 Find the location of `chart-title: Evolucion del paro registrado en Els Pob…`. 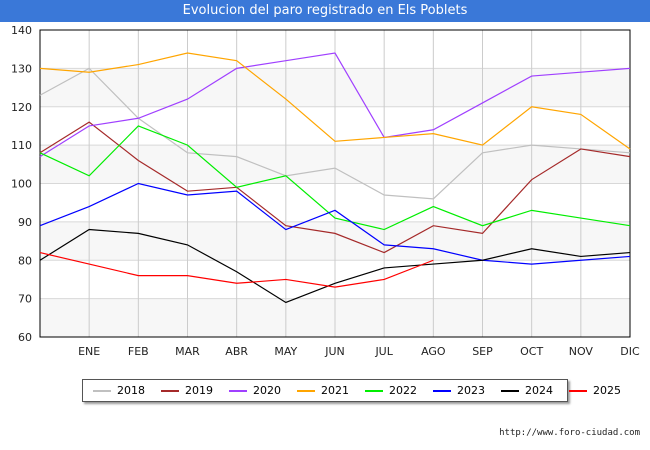

chart-title: Evolucion del paro registrado en Els Pob… is located at coordinates (325, 11).